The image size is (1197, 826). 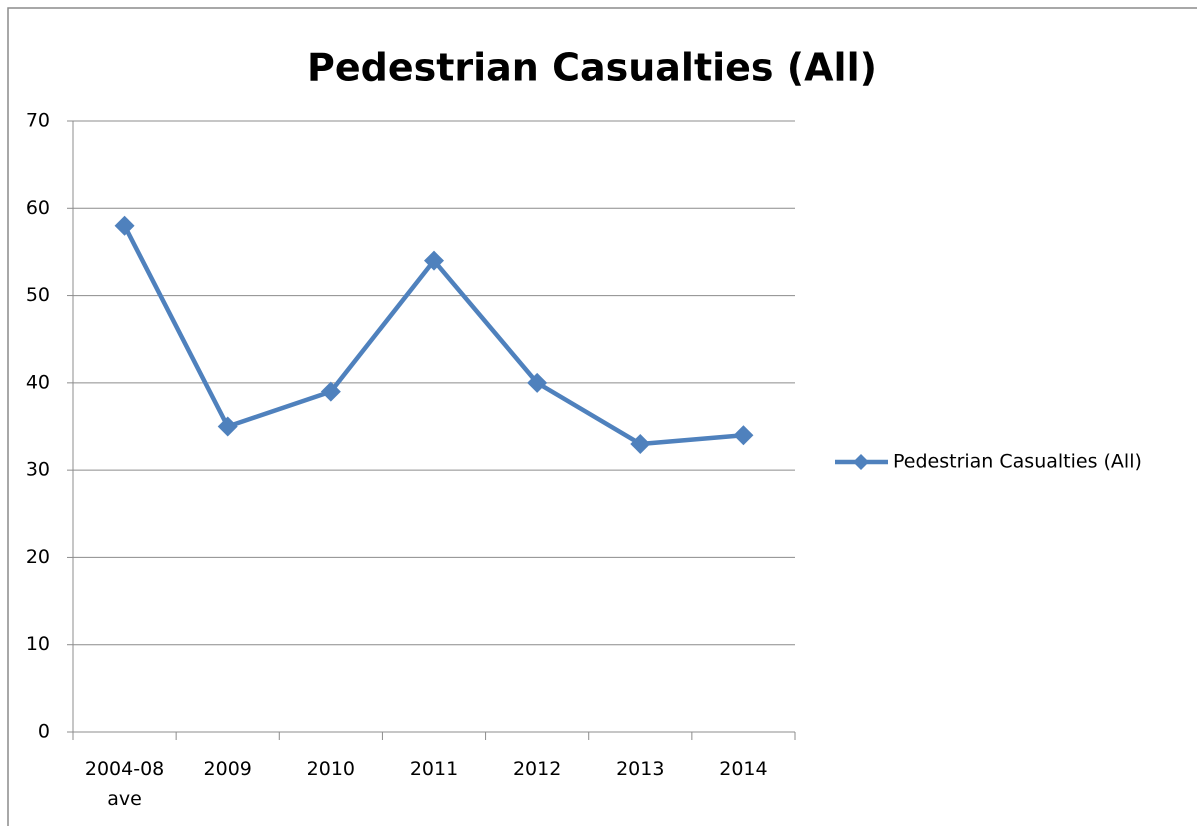 What do you see at coordinates (44, 732) in the screenshot?
I see `y-tick-label: 0` at bounding box center [44, 732].